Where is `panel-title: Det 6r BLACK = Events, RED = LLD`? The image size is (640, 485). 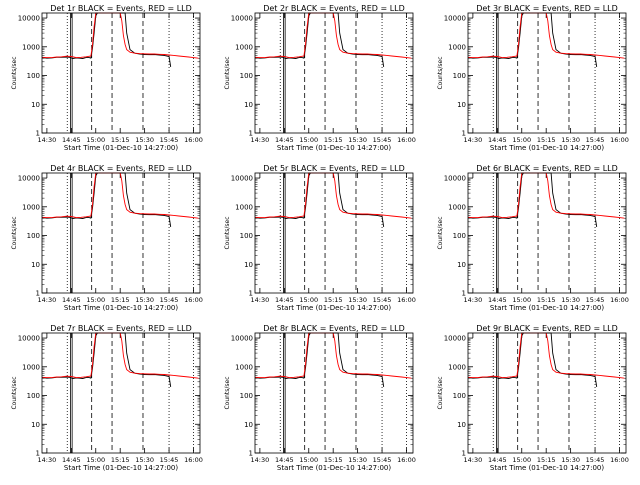
panel-title: Det 6r BLACK = Events, RED = LLD is located at coordinates (547, 168).